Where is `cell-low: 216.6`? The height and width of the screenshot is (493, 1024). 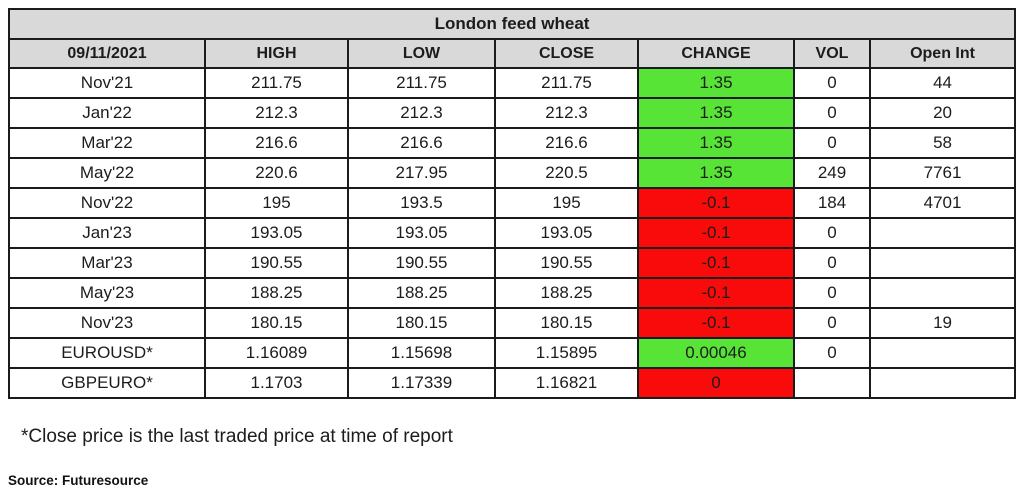
cell-low: 216.6 is located at coordinates (421, 143).